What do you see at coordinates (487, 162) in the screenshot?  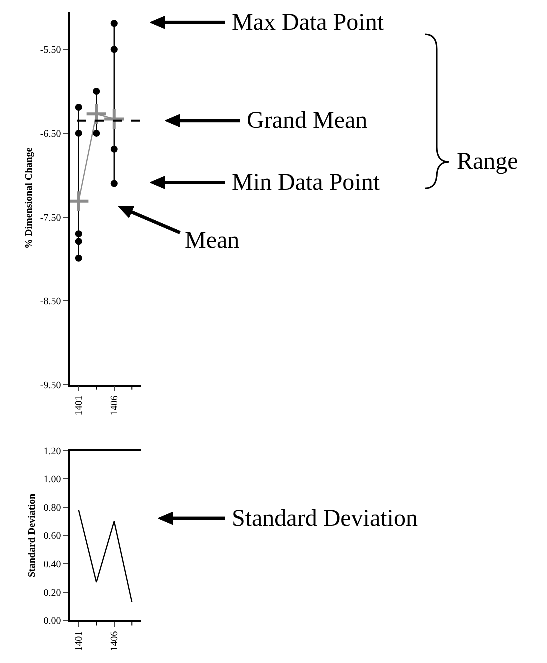 I see `text: Range` at bounding box center [487, 162].